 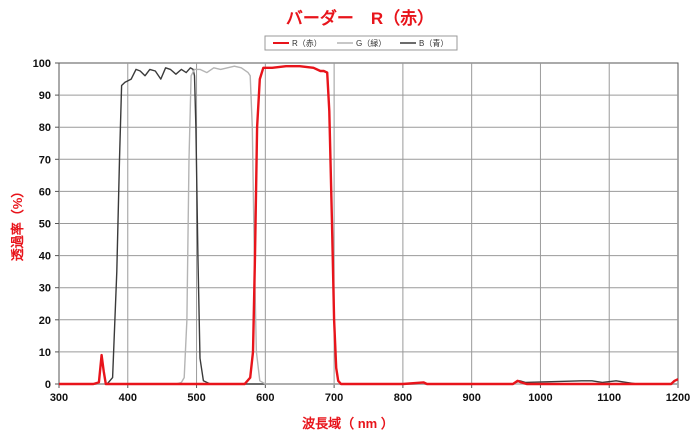 What do you see at coordinates (45, 321) in the screenshot?
I see `y-tick-label: 20` at bounding box center [45, 321].